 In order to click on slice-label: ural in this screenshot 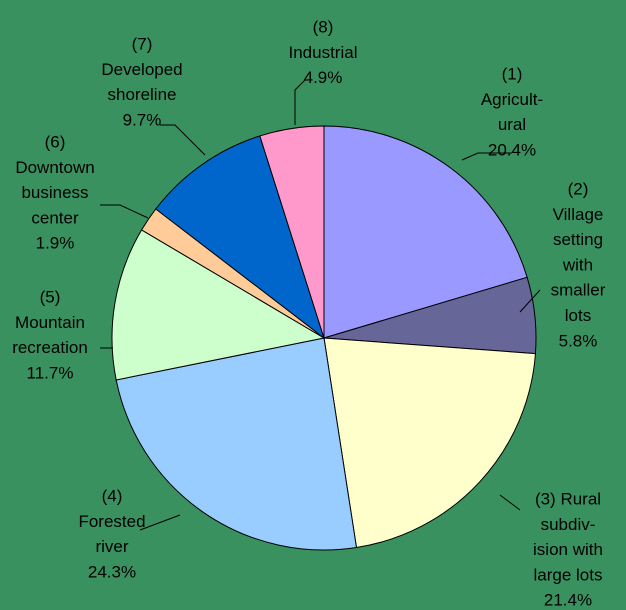, I will do `click(512, 124)`.